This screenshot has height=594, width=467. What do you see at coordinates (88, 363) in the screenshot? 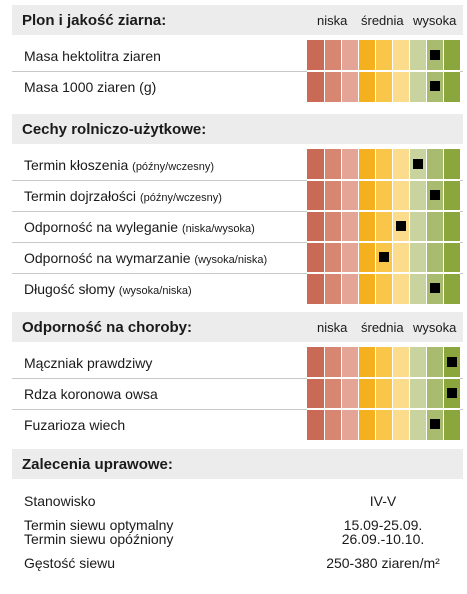
I see `row-label: Mączniak prawdziwy` at bounding box center [88, 363].